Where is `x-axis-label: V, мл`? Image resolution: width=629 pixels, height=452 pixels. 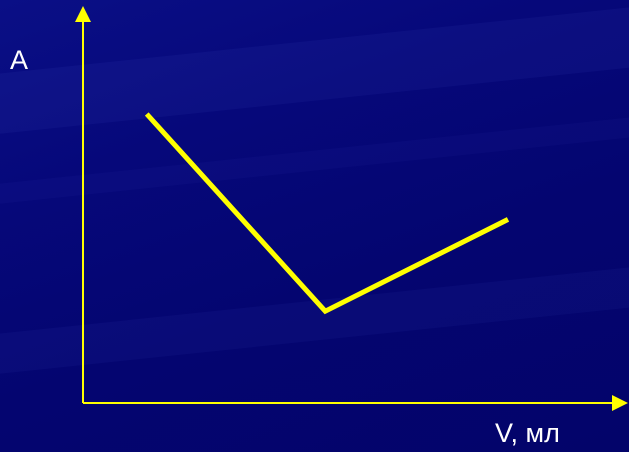
x-axis-label: V, мл is located at coordinates (527, 433).